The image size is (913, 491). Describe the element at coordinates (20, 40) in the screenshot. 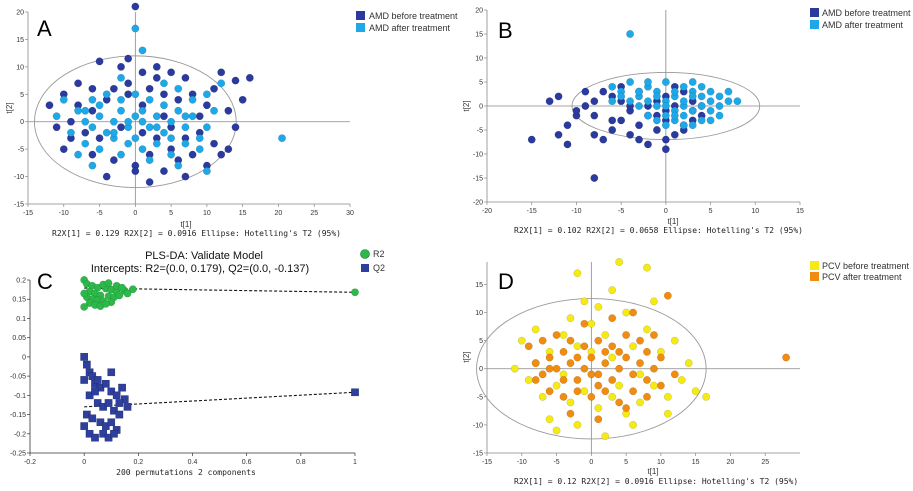

I see `y-tick-label: 15` at that location.